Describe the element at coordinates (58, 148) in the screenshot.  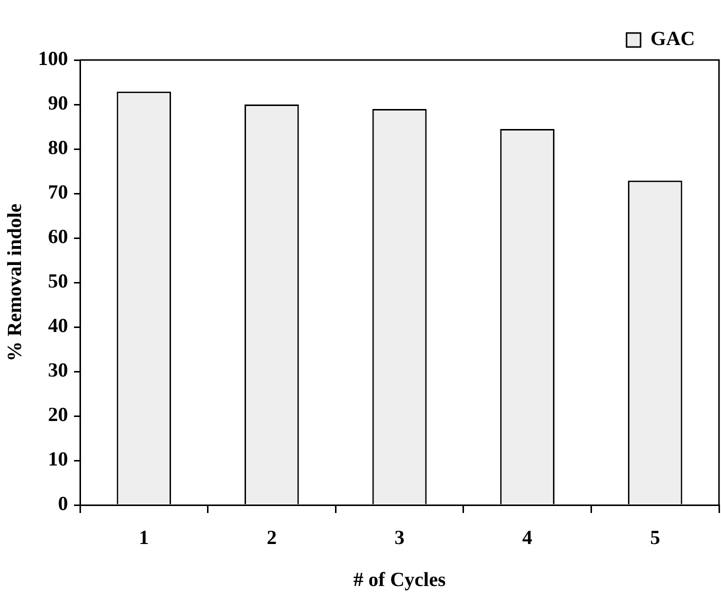
I see `y-tick-label: 80` at that location.